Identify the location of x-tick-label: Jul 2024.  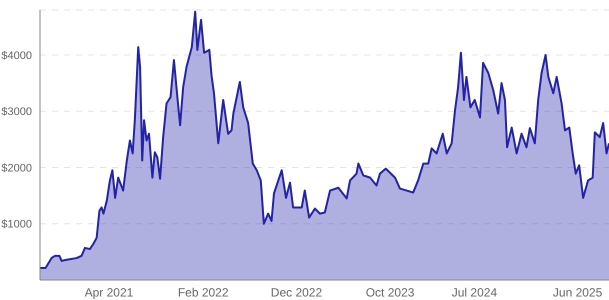
(475, 293).